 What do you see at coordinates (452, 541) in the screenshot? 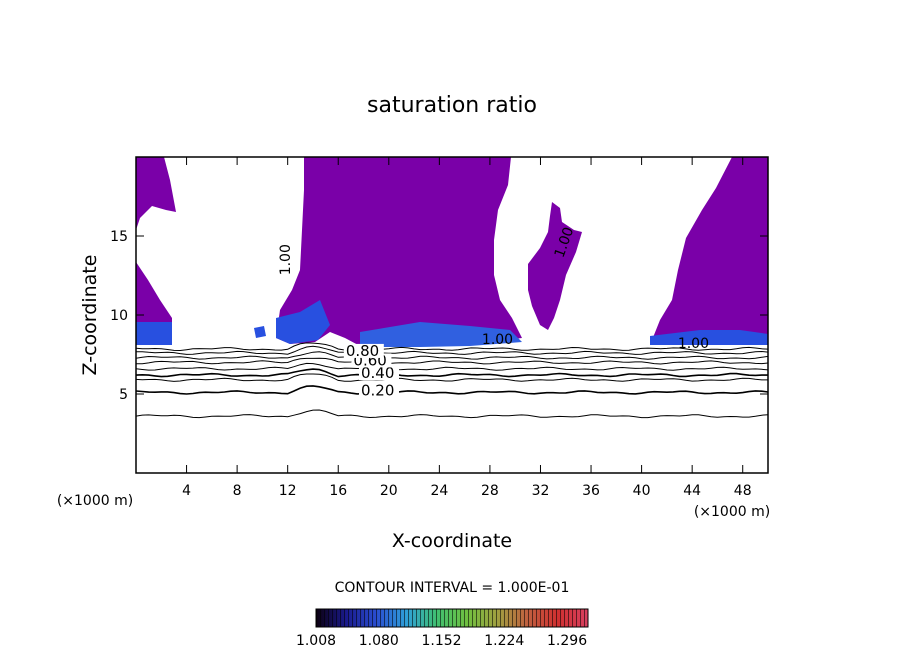
I see `x-axis-title: X-coordinate` at bounding box center [452, 541].